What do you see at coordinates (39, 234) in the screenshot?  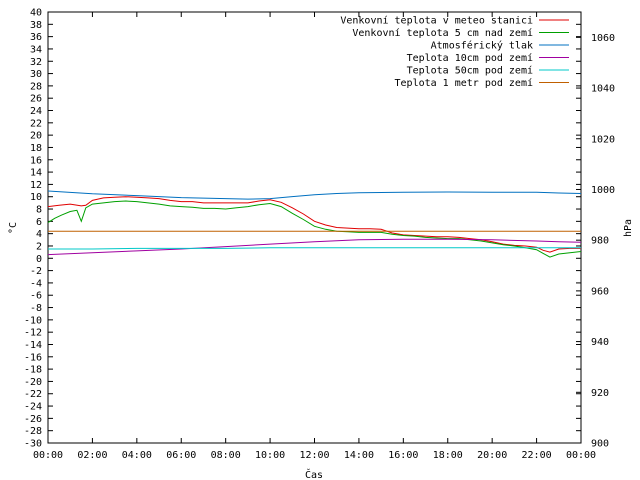 I see `y-tick-label-left: 4` at bounding box center [39, 234].